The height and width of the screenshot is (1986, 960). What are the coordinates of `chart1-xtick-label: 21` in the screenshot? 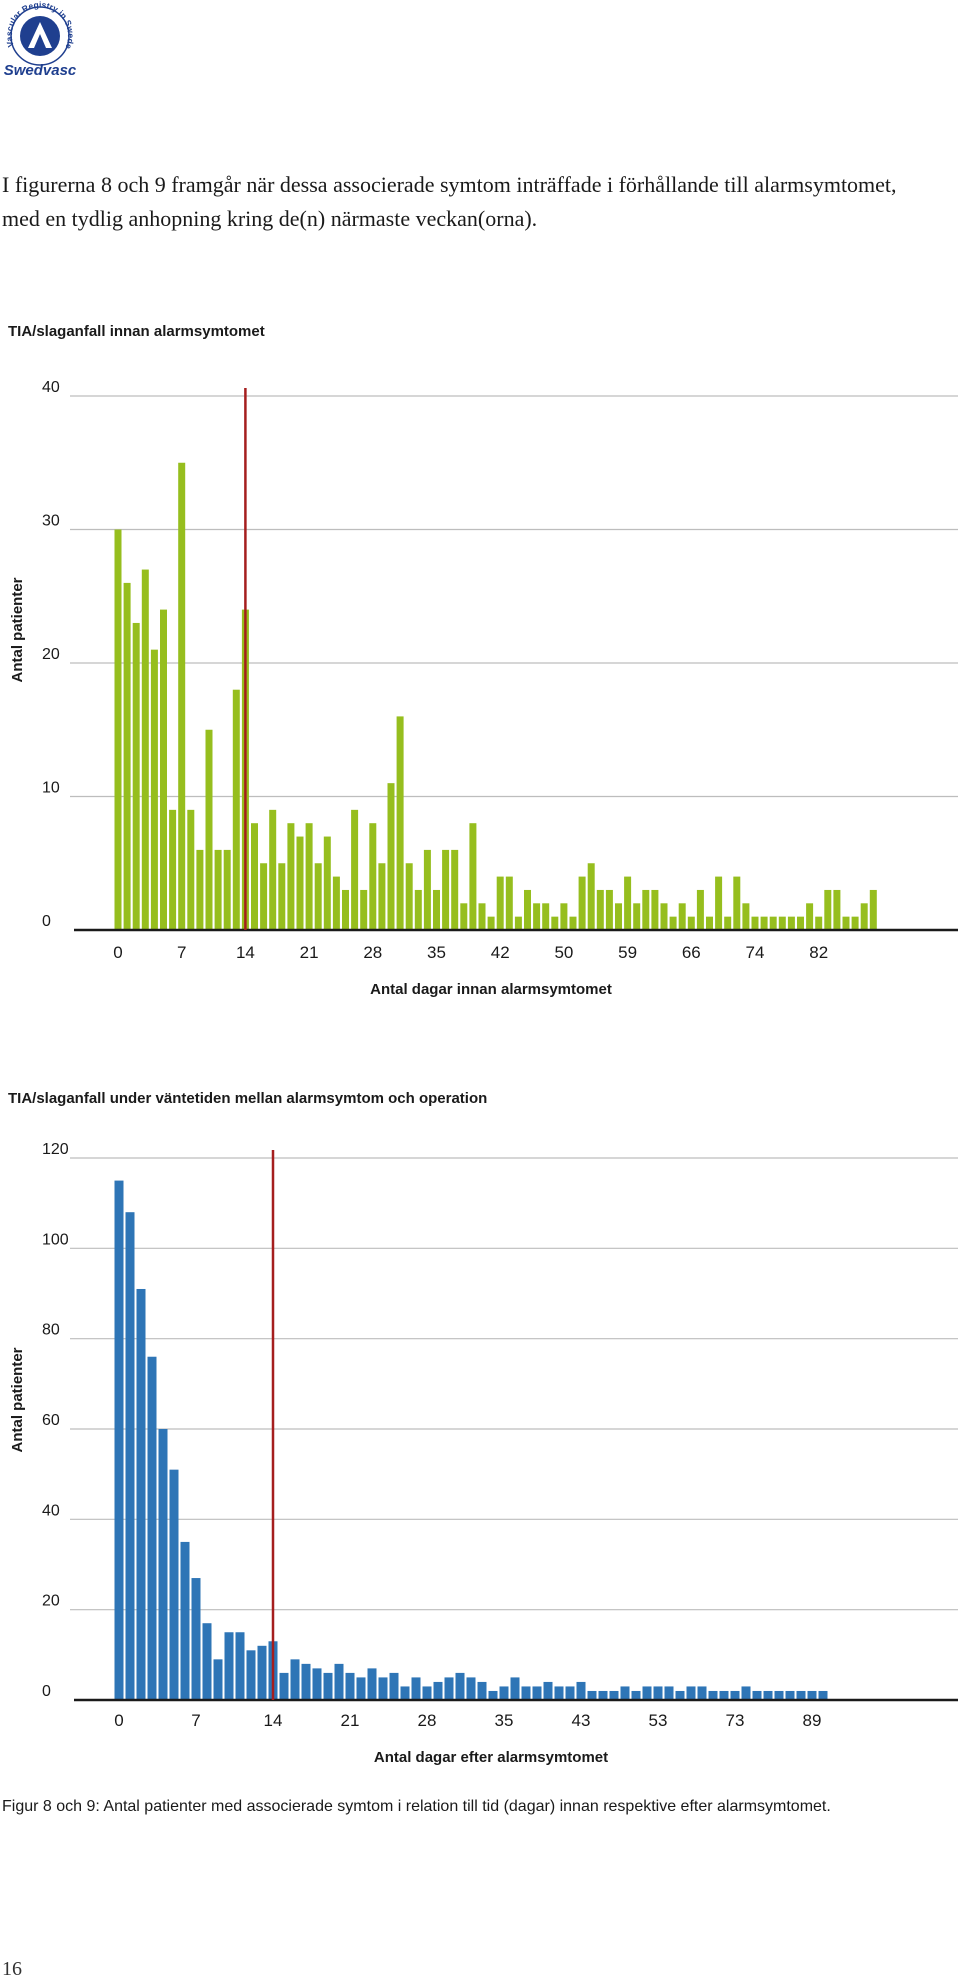 It's located at (309, 952).